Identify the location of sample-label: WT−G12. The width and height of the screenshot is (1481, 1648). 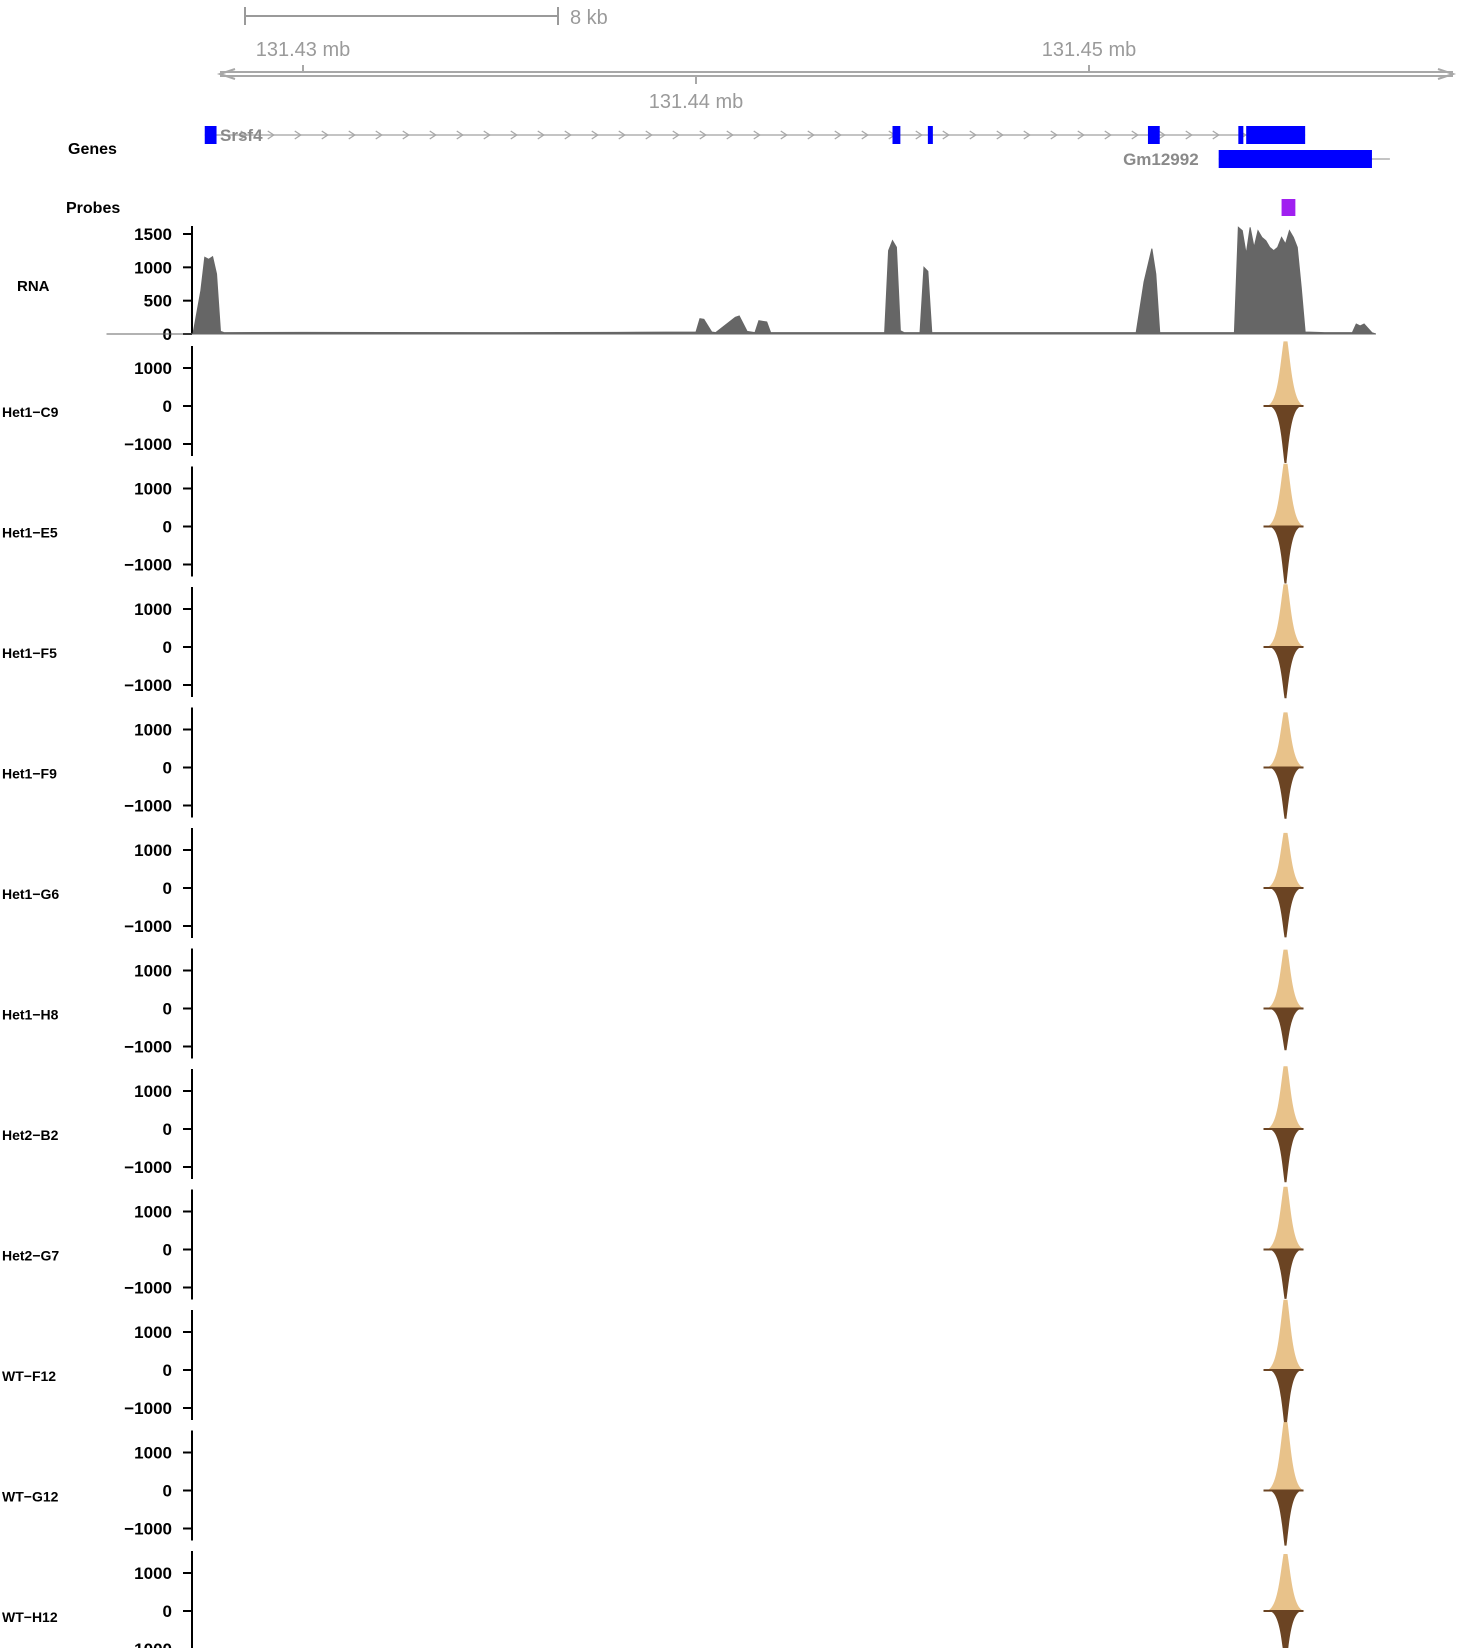
(30, 1497).